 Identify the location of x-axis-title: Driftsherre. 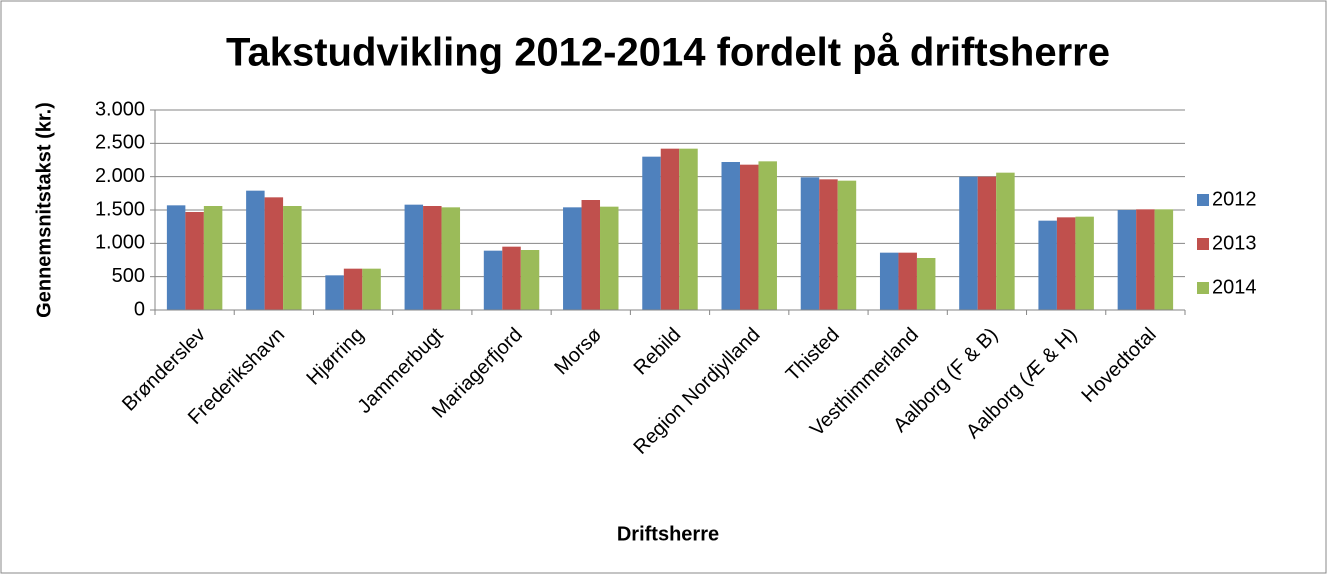
(668, 534).